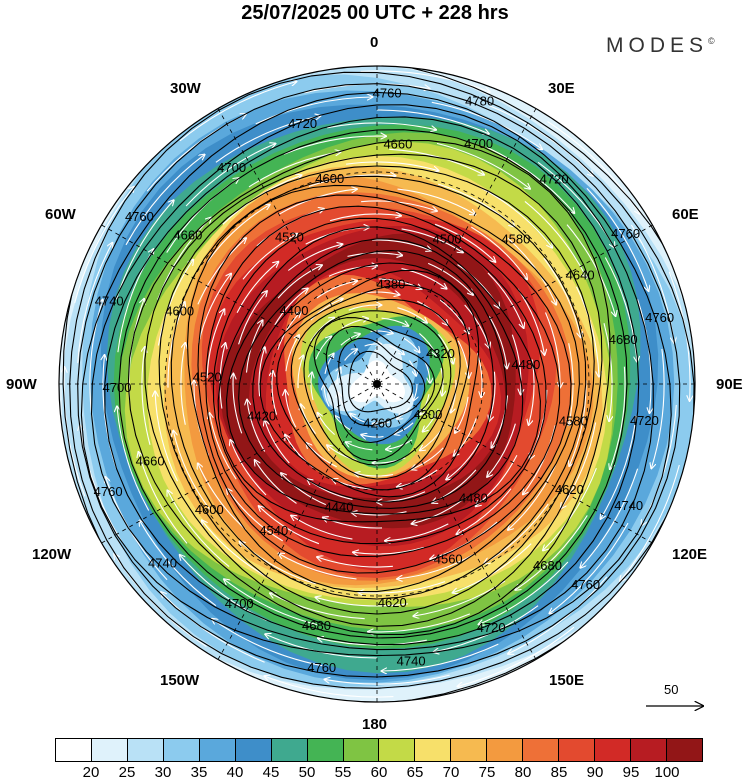 The image size is (750, 782). I want to click on colorbar-tick-label: 80, so click(523, 772).